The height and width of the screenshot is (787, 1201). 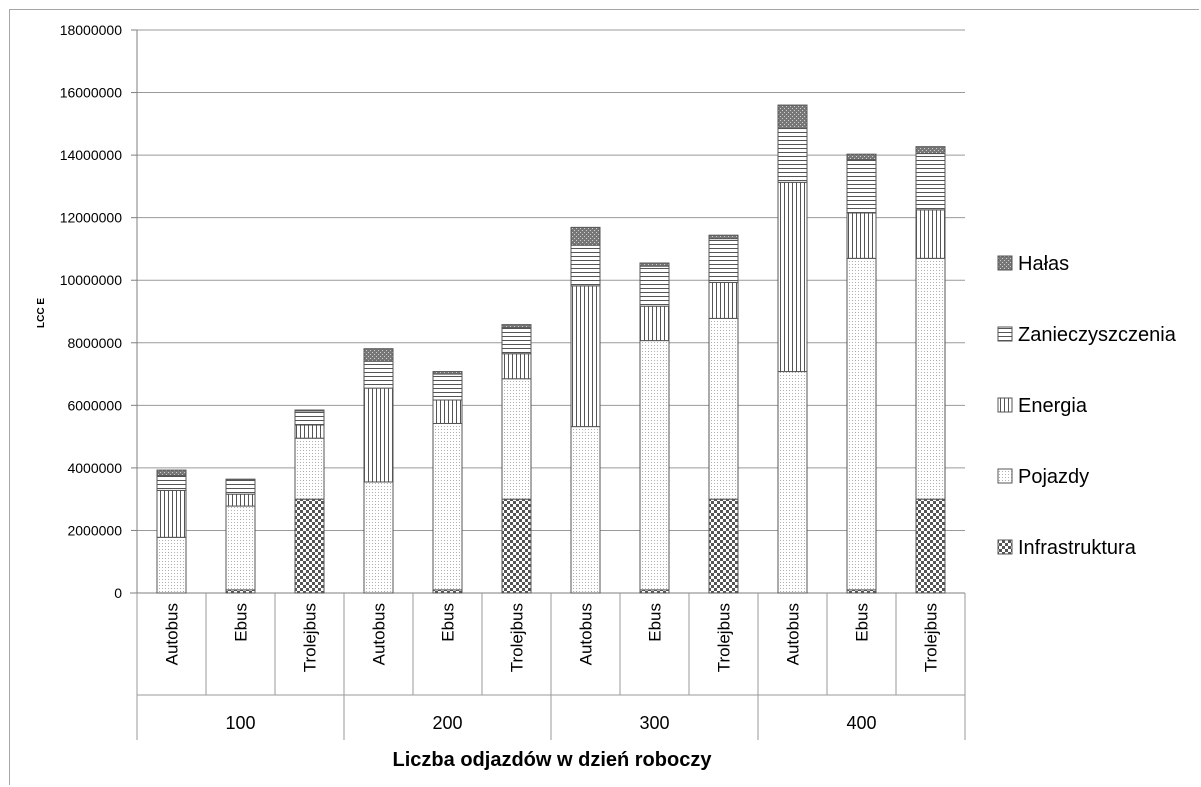 What do you see at coordinates (1053, 406) in the screenshot?
I see `legend-label: Energia` at bounding box center [1053, 406].